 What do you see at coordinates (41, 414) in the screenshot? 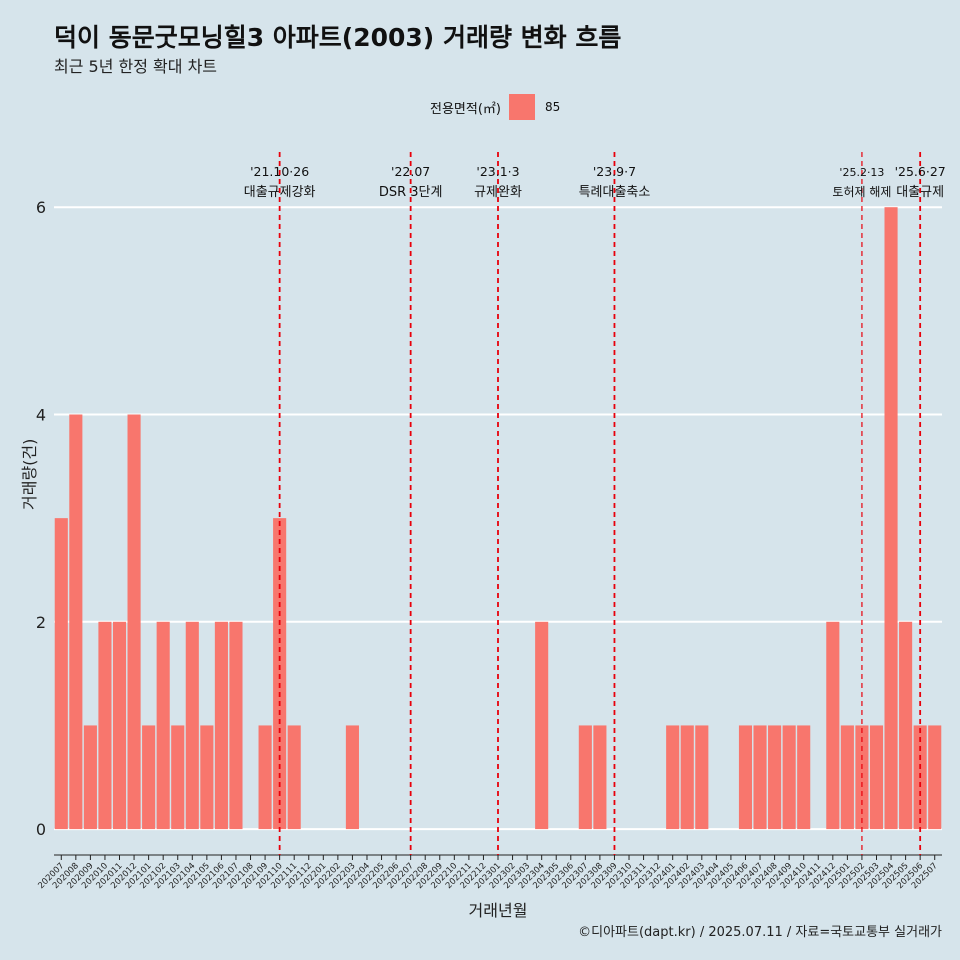
I see `y-tick-label: 4` at bounding box center [41, 414].